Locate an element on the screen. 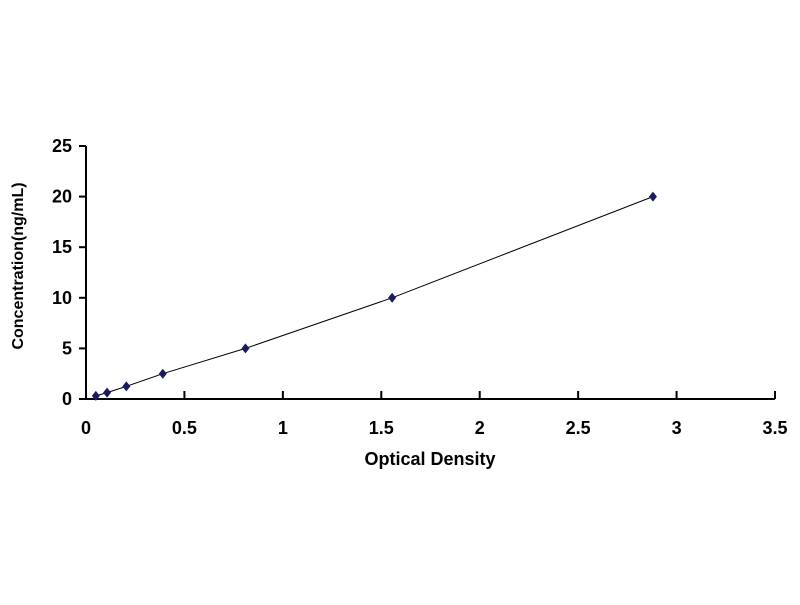 This screenshot has height=605, width=800. y-tick-label: 10 is located at coordinates (62, 298).